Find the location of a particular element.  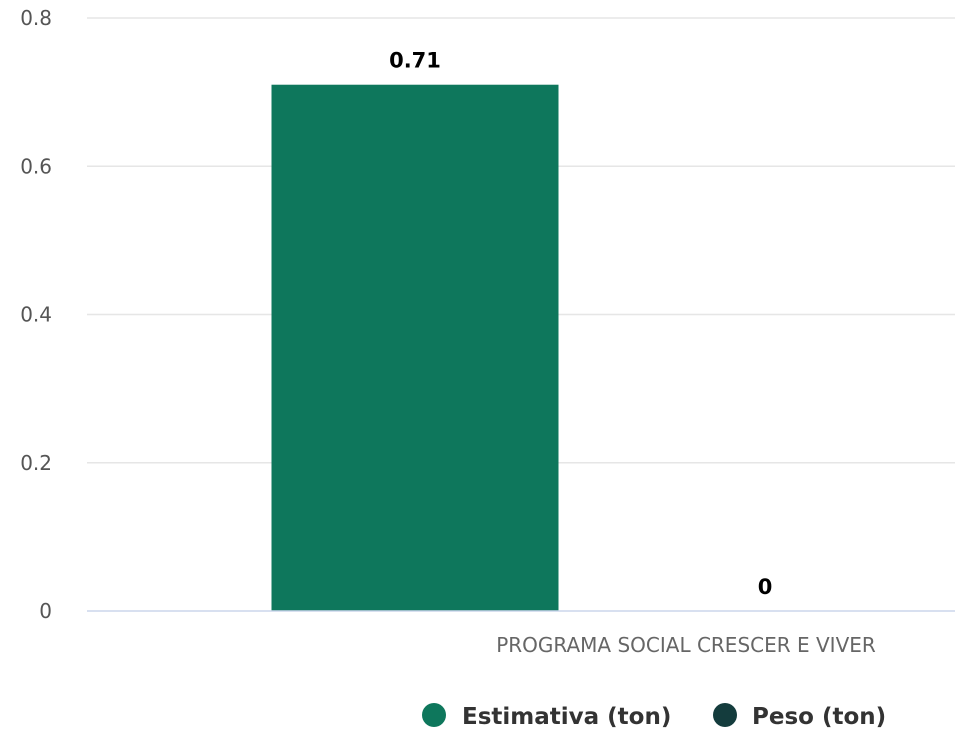

legend-item-estimativa: Estimativa (ton) is located at coordinates (546, 716).